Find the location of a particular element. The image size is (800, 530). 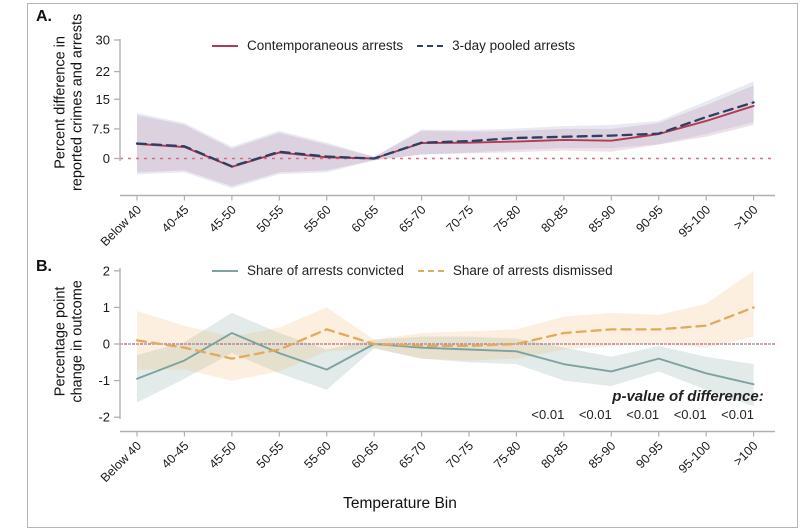

panel_b-x-tick-label-12: 95-100 is located at coordinates (694, 457).